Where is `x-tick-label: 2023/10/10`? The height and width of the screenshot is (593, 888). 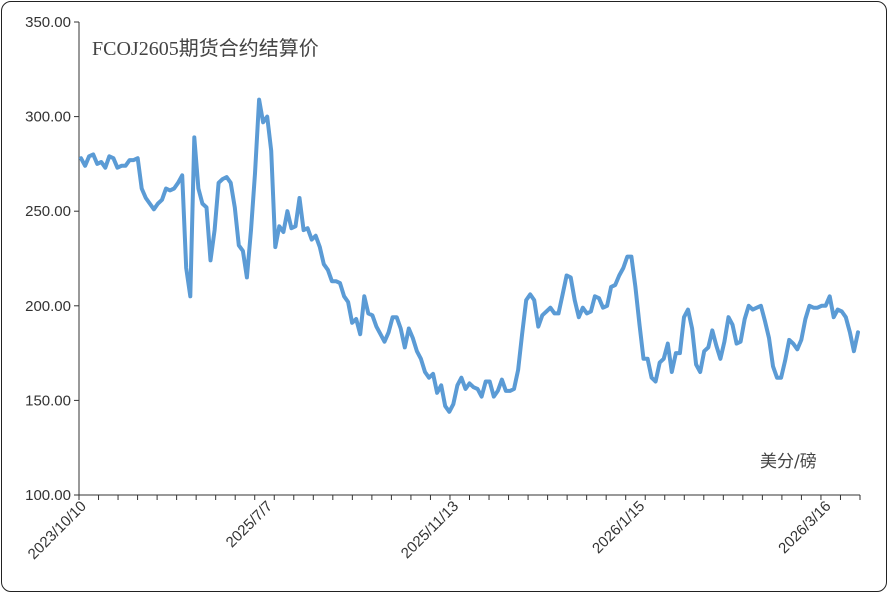
x-tick-label: 2023/10/10 is located at coordinates (57, 530).